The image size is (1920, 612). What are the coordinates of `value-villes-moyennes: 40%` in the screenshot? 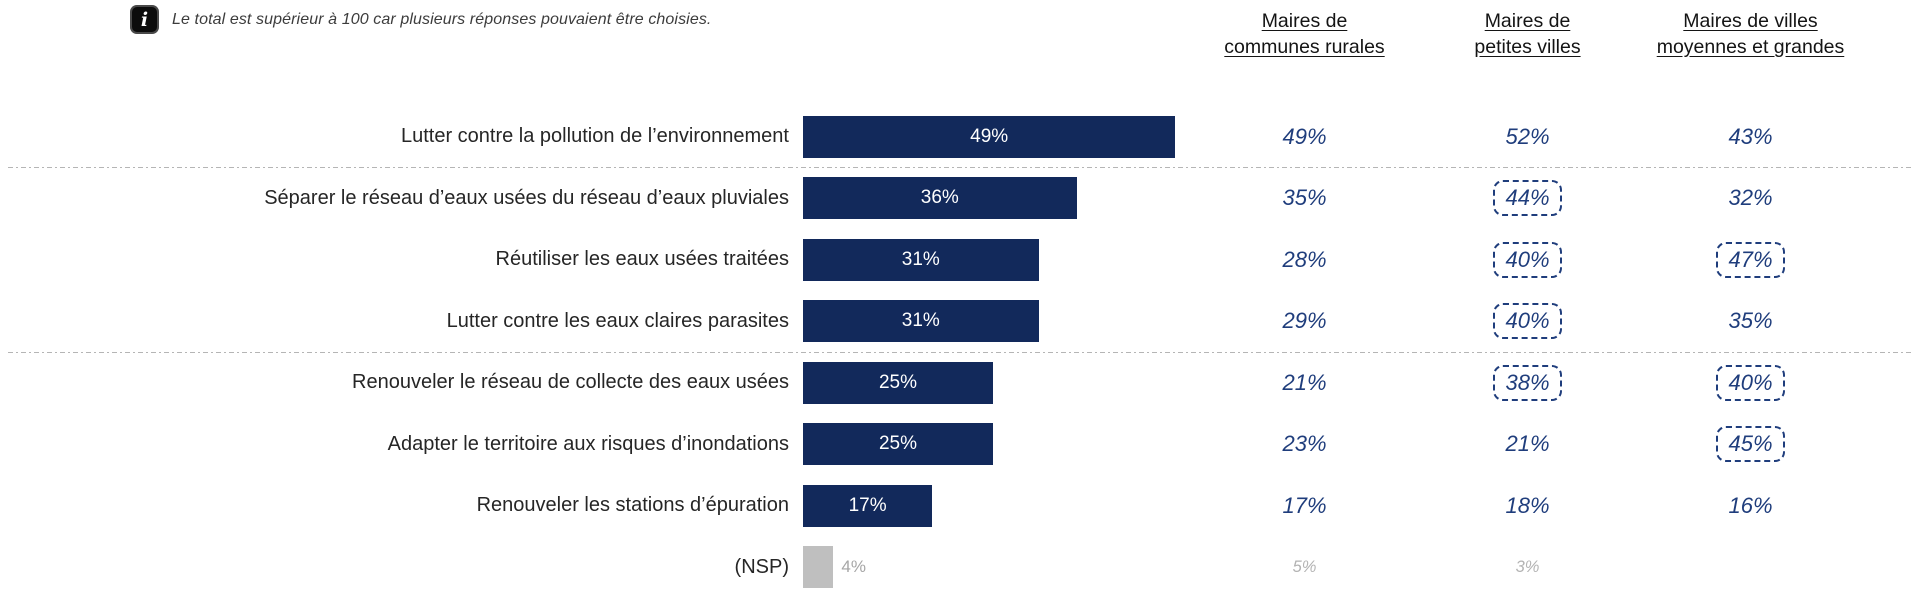 It's located at (1750, 382).